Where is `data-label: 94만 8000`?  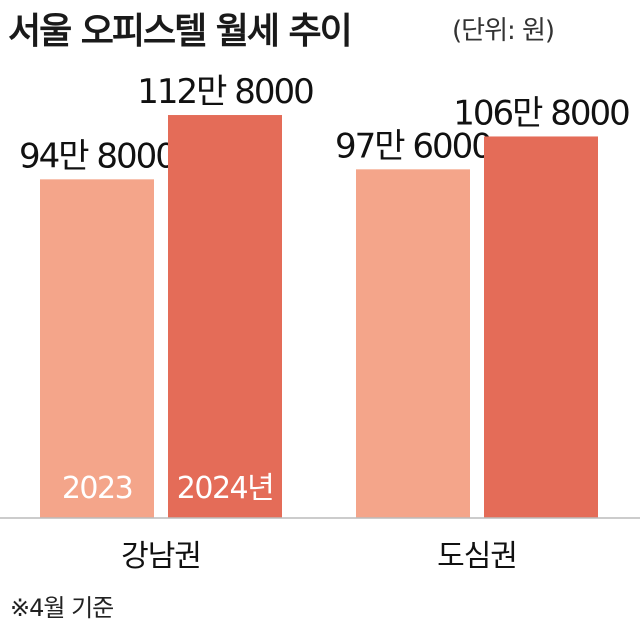 data-label: 94만 8000 is located at coordinates (97, 156).